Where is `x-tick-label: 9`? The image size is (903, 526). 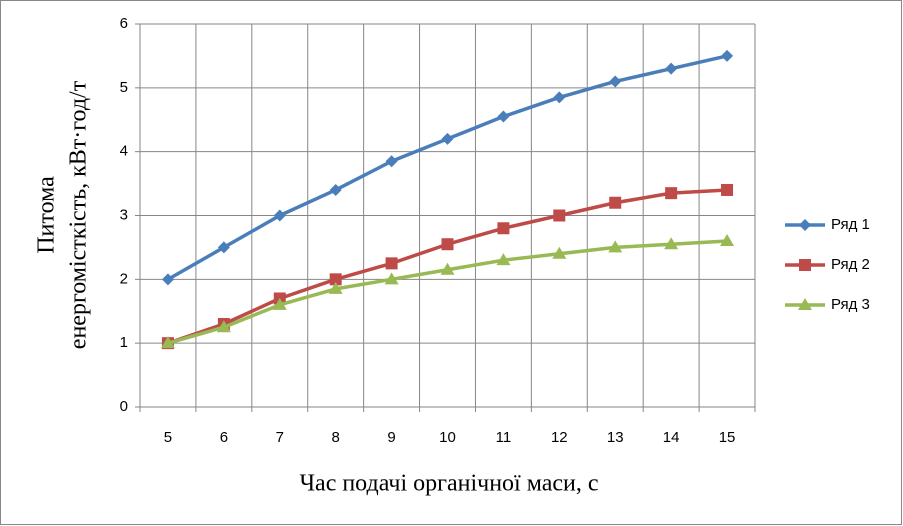 x-tick-label: 9 is located at coordinates (391, 437).